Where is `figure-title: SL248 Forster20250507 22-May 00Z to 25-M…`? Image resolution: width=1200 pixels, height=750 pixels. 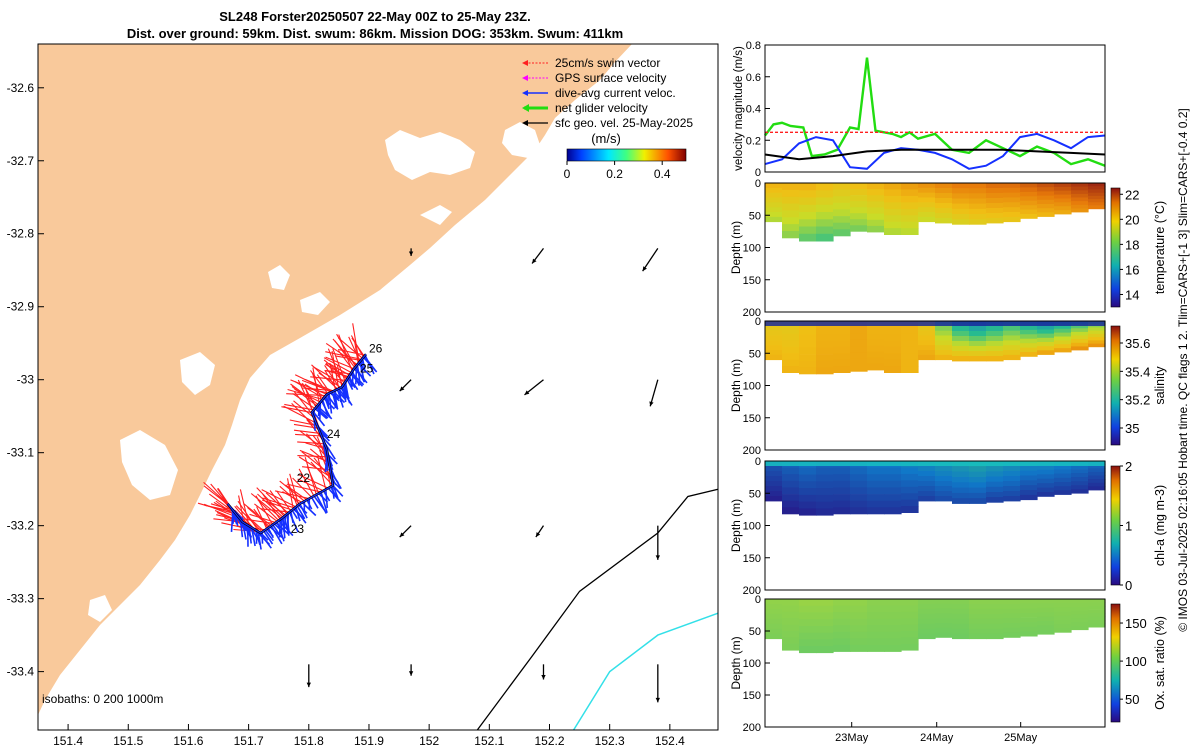 figure-title: SL248 Forster20250507 22-May 00Z to 25-M… is located at coordinates (375, 25).